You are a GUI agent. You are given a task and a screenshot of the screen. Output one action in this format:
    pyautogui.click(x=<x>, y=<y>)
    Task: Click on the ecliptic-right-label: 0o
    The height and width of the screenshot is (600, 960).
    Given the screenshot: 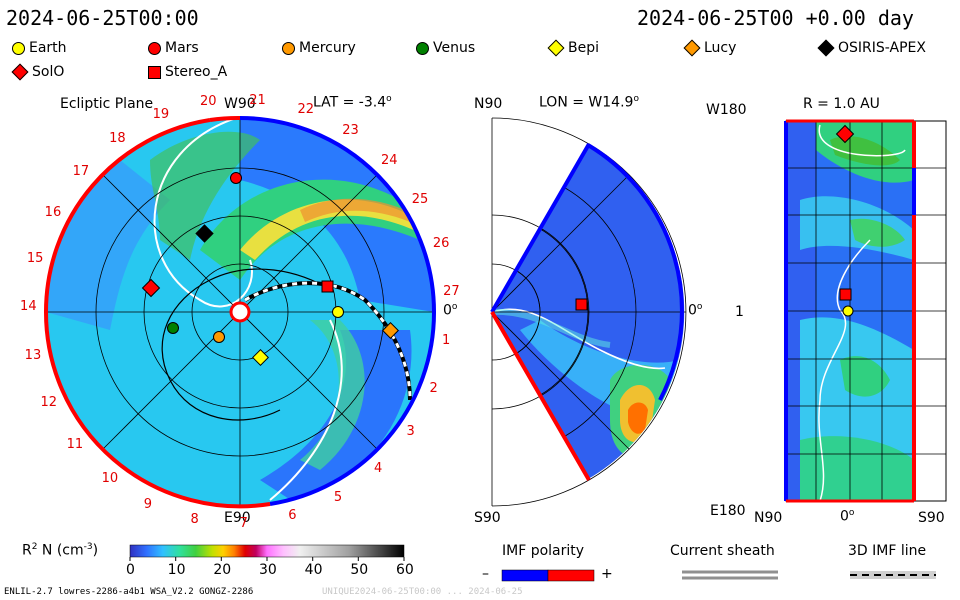 What is the action you would take?
    pyautogui.click(x=450, y=310)
    